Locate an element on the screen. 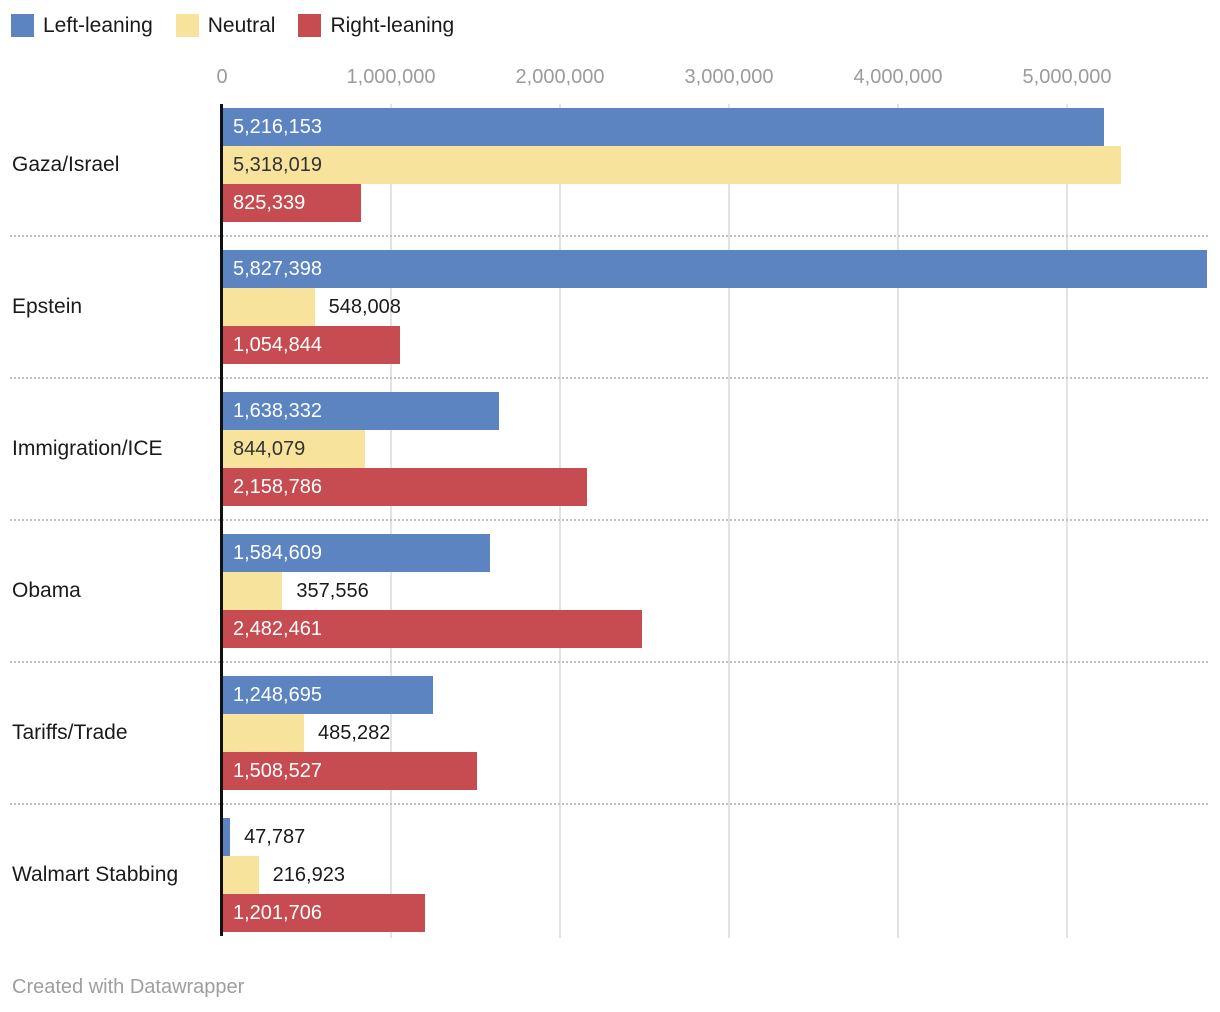 The width and height of the screenshot is (1220, 1012). bar-line: 825,339 is located at coordinates (721, 203).